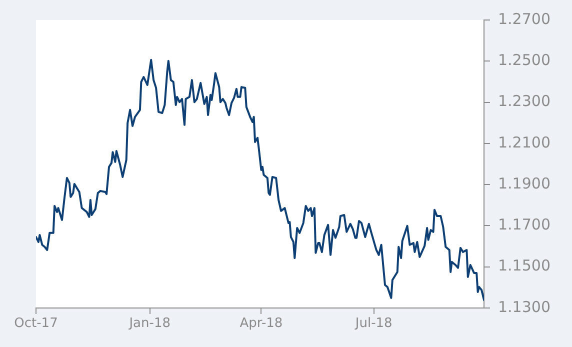  Describe the element at coordinates (524, 225) in the screenshot. I see `y-tick-label: 1.1700` at that location.